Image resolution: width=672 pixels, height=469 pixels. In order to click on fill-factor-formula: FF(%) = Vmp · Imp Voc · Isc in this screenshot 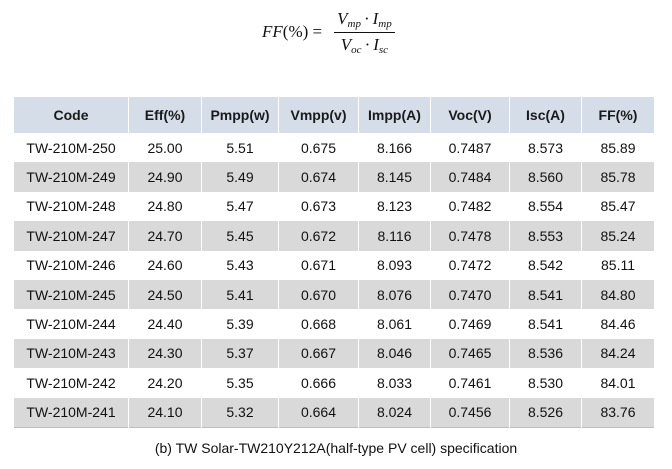, I will do `click(328, 32)`.